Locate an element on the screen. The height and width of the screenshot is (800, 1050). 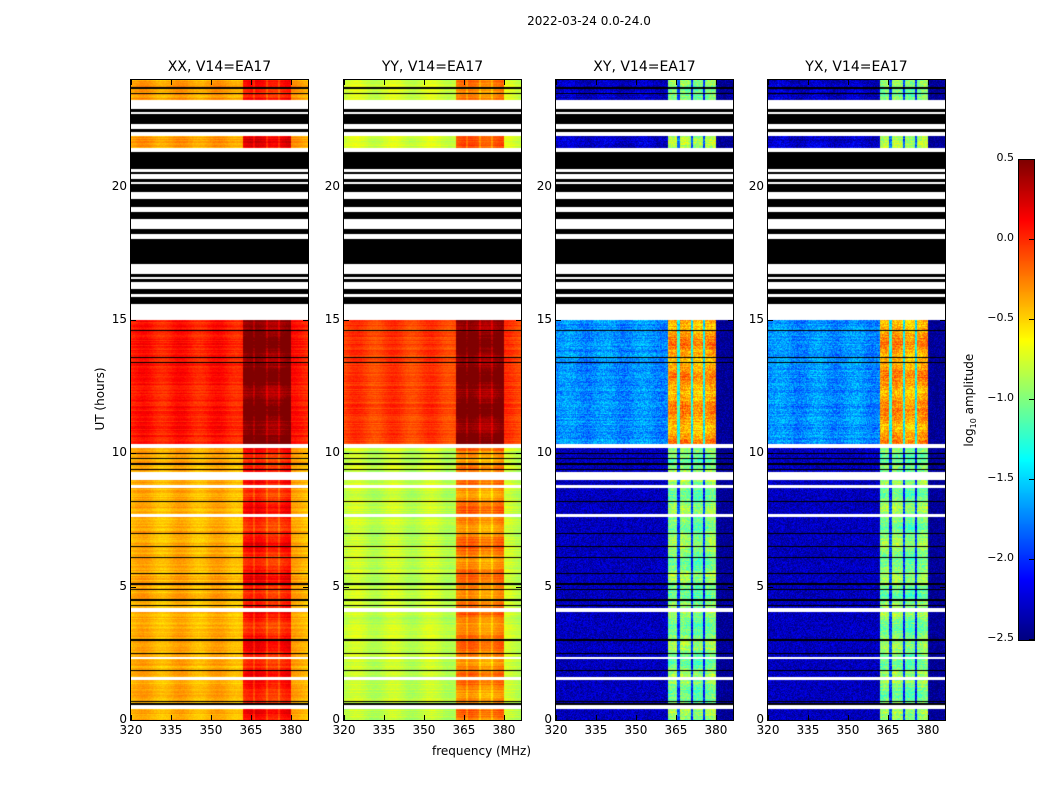
heatmap-xx is located at coordinates (219, 400).